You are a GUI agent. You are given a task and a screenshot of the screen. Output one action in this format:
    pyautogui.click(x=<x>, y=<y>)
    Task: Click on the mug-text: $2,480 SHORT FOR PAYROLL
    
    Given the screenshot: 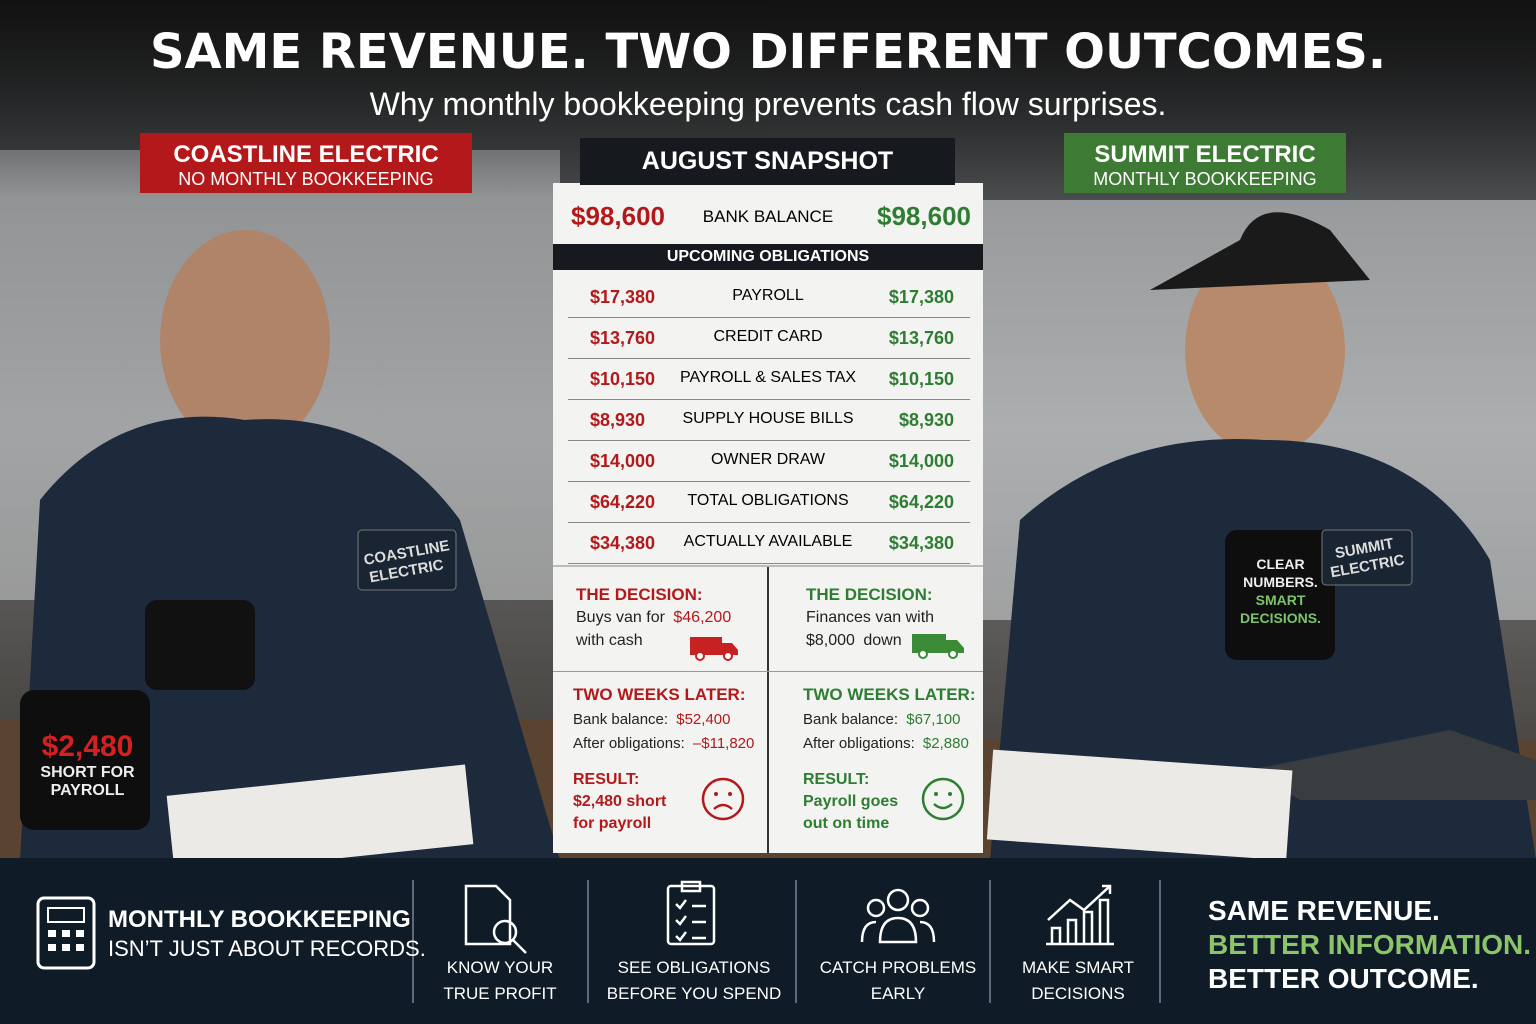 What is the action you would take?
    pyautogui.click(x=87, y=765)
    